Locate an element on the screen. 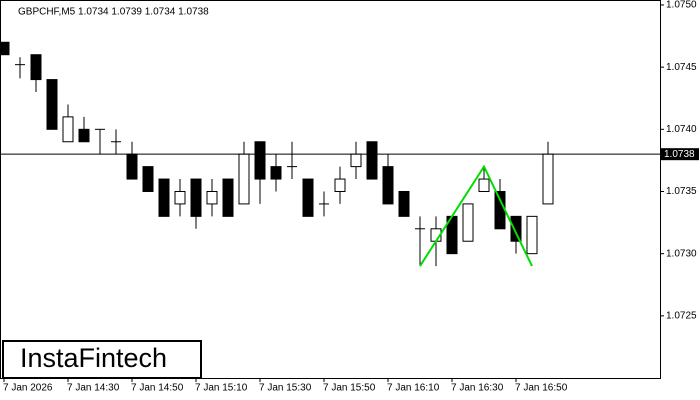 Image resolution: width=700 pixels, height=400 pixels. last-price-box is located at coordinates (680, 154).